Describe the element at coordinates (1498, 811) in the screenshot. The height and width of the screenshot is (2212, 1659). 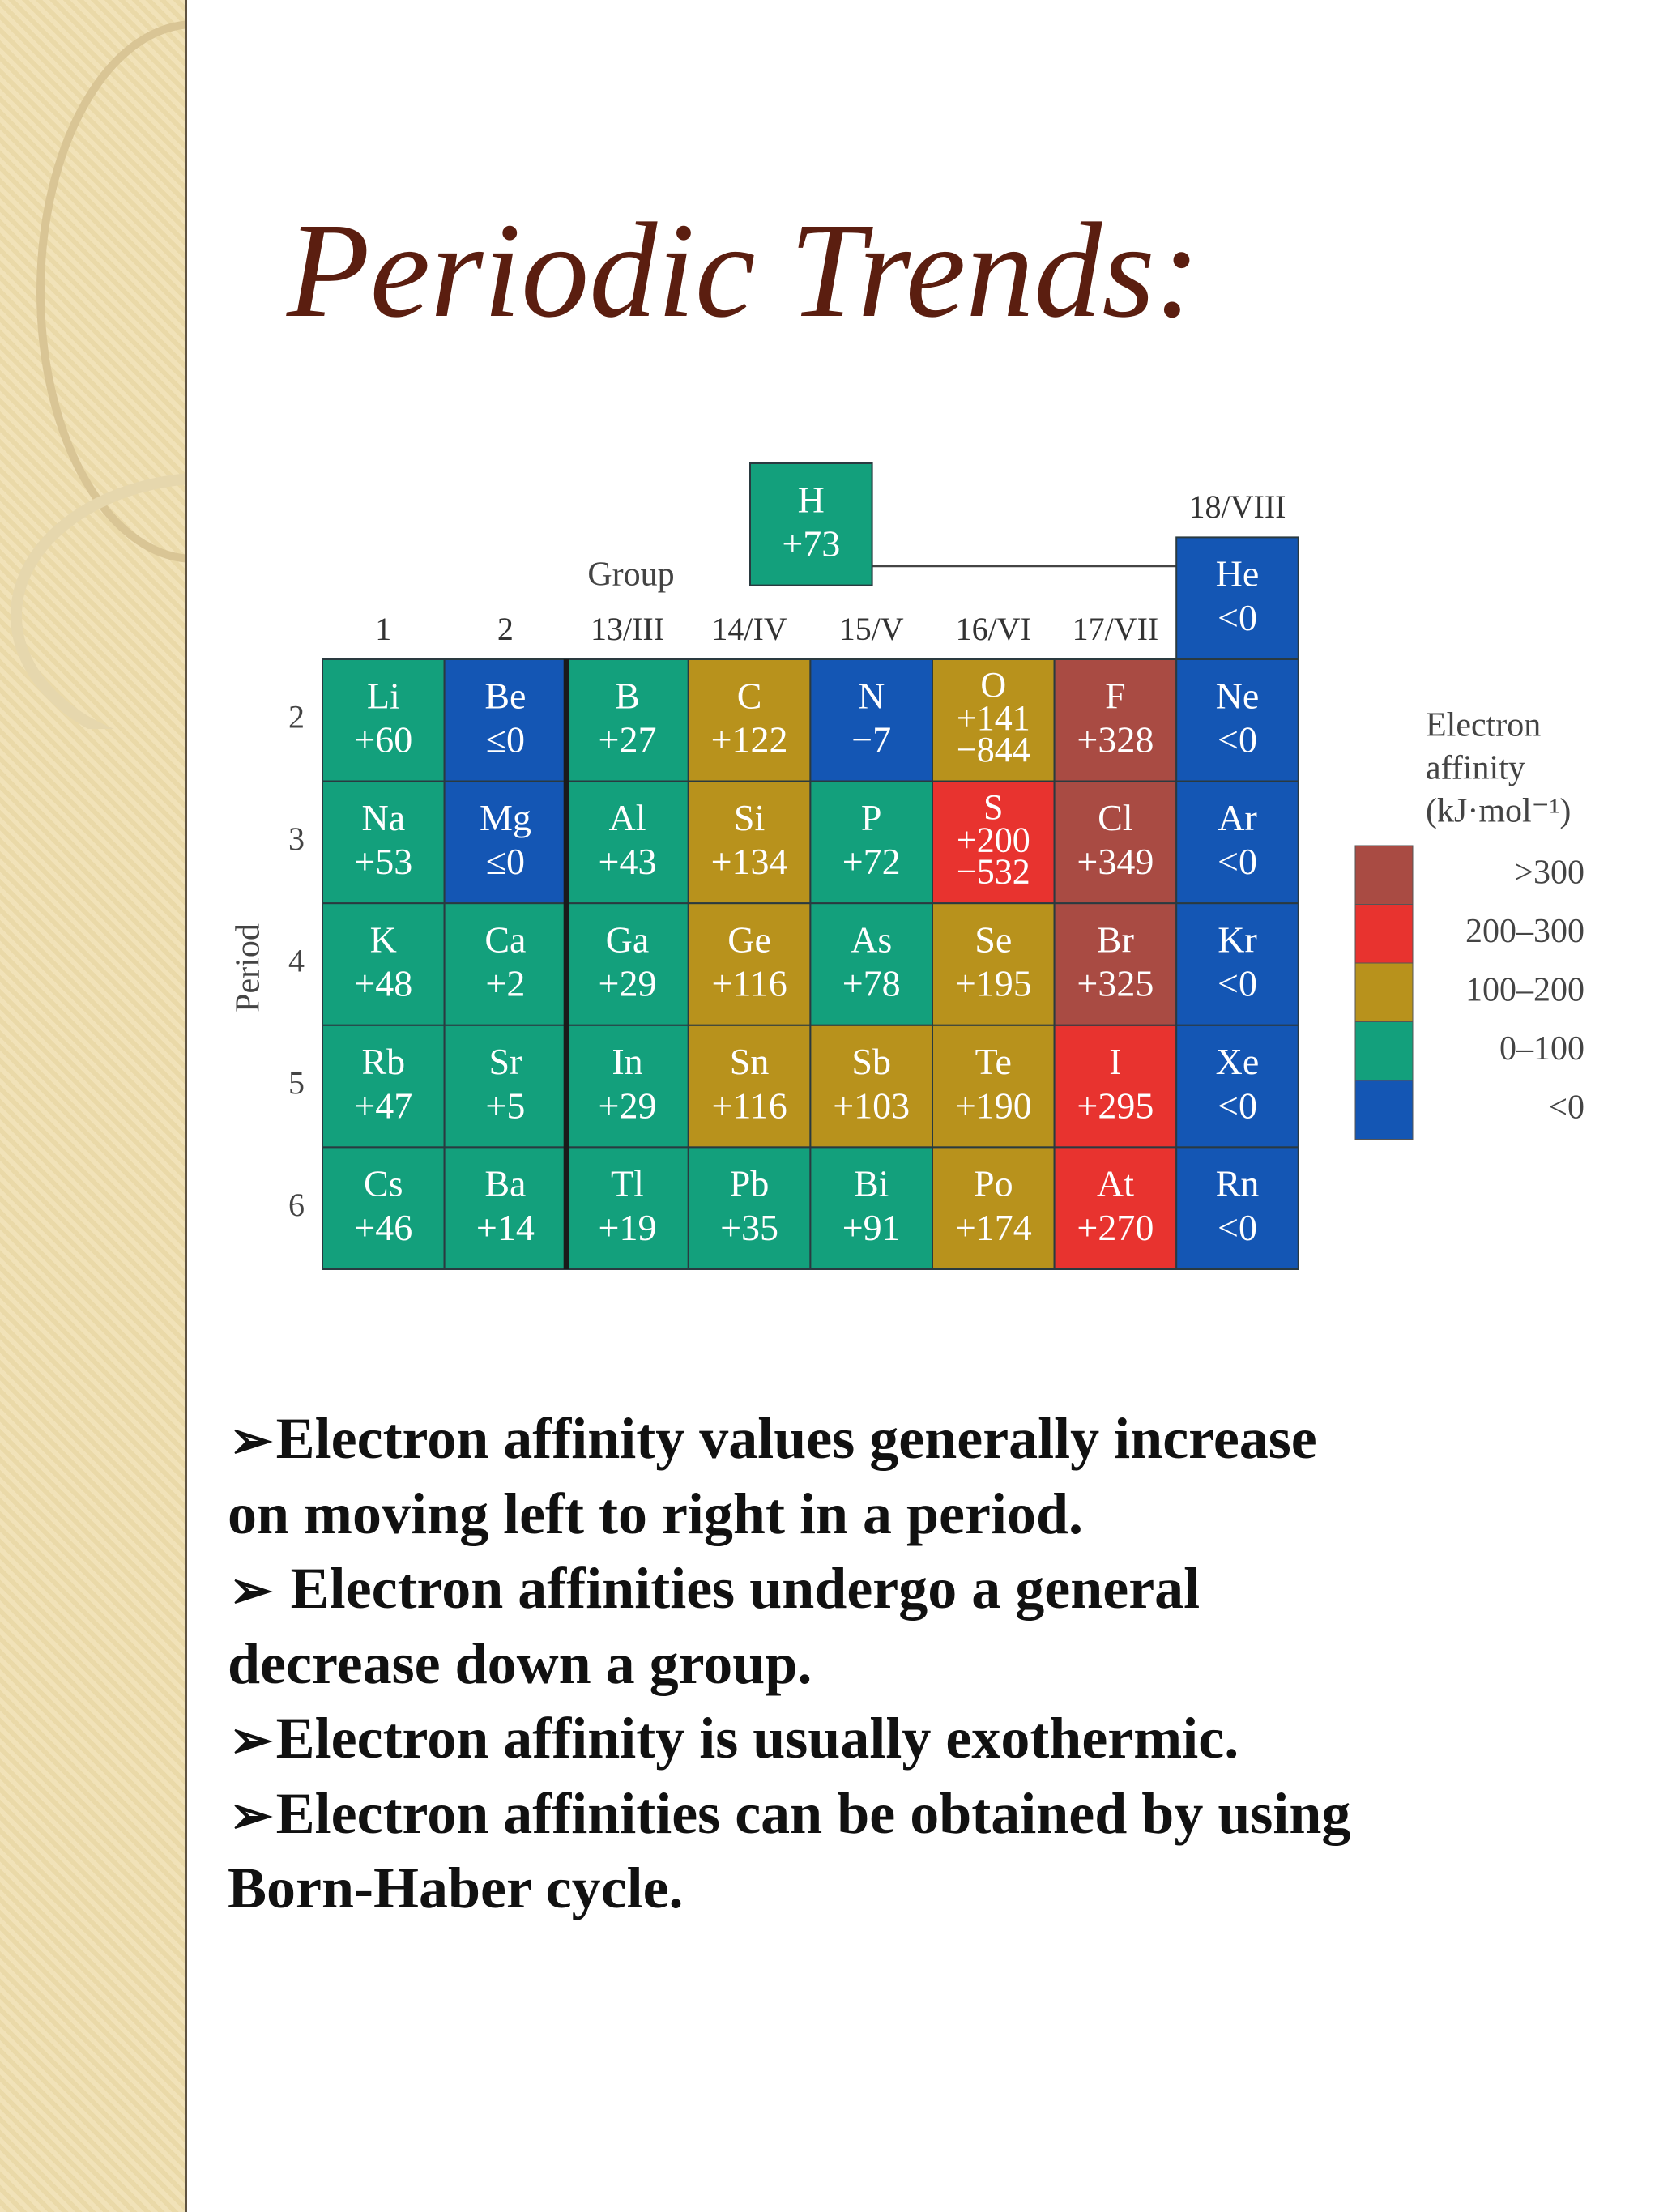
I see `legend-title: (kJ·mol⁻¹)` at that location.